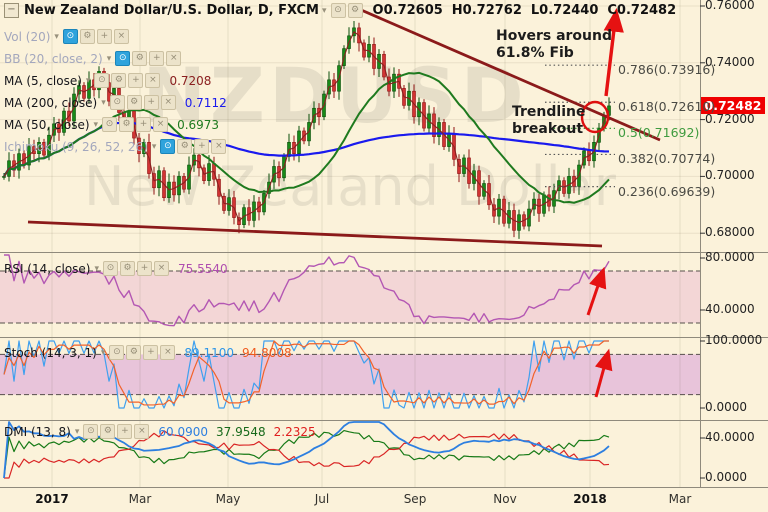  I want to click on symbol-title: New Zealand Dollar/U.S. Dollar, D, FXCM, so click(171, 10).